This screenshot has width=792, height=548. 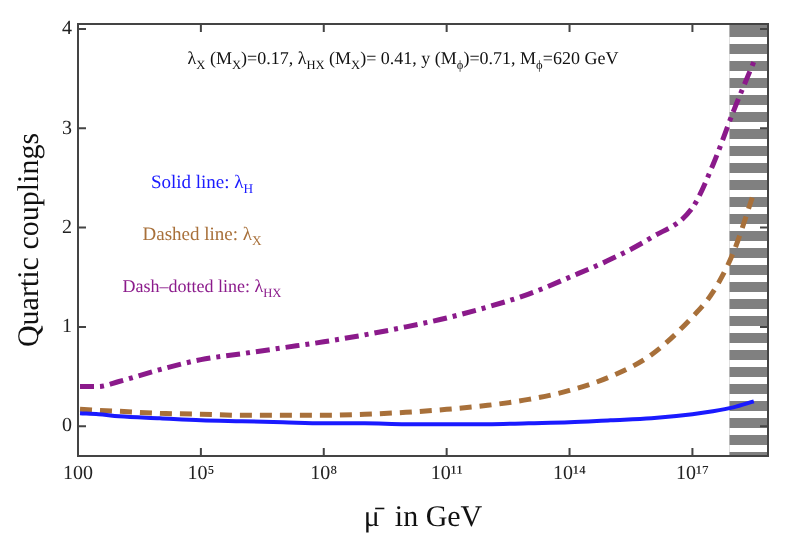 I want to click on y-tick-label: 0, so click(x=67, y=426).